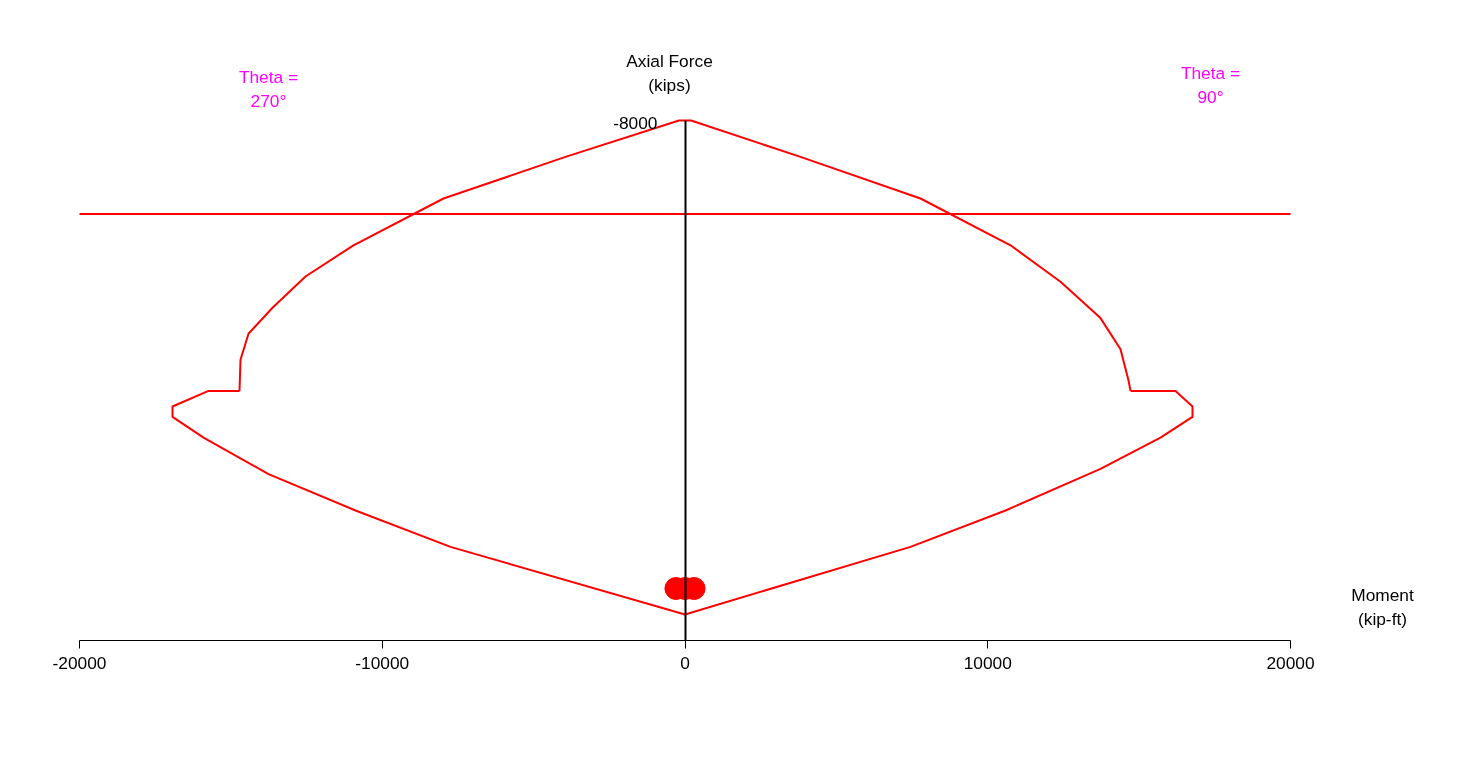 This screenshot has width=1484, height=774. I want to click on x-tick-label: -10000, so click(382, 662).